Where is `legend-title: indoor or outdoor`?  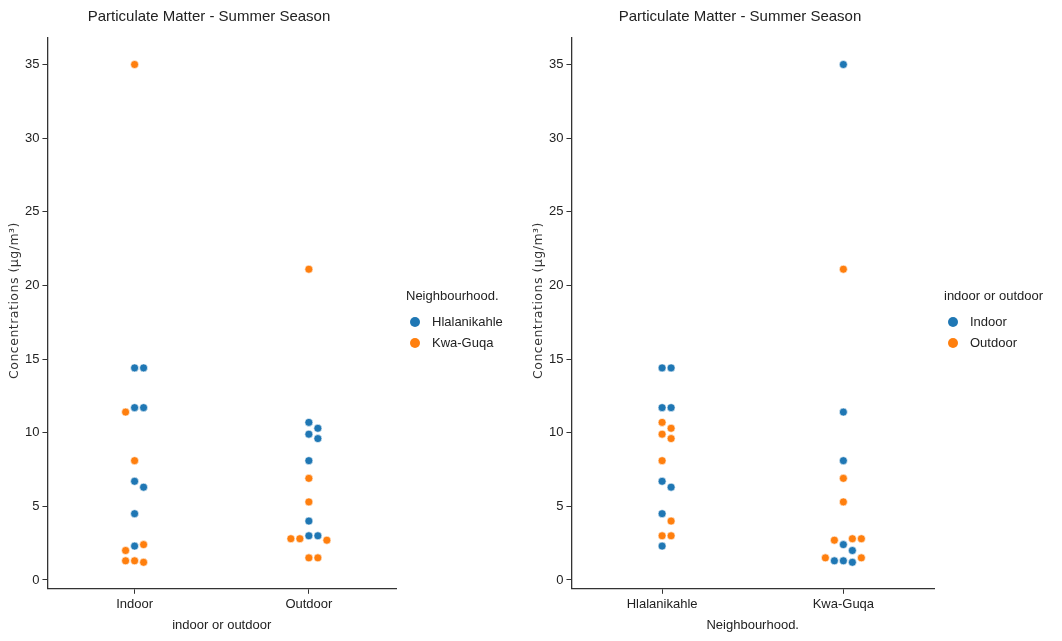
legend-title: indoor or outdoor is located at coordinates (994, 295).